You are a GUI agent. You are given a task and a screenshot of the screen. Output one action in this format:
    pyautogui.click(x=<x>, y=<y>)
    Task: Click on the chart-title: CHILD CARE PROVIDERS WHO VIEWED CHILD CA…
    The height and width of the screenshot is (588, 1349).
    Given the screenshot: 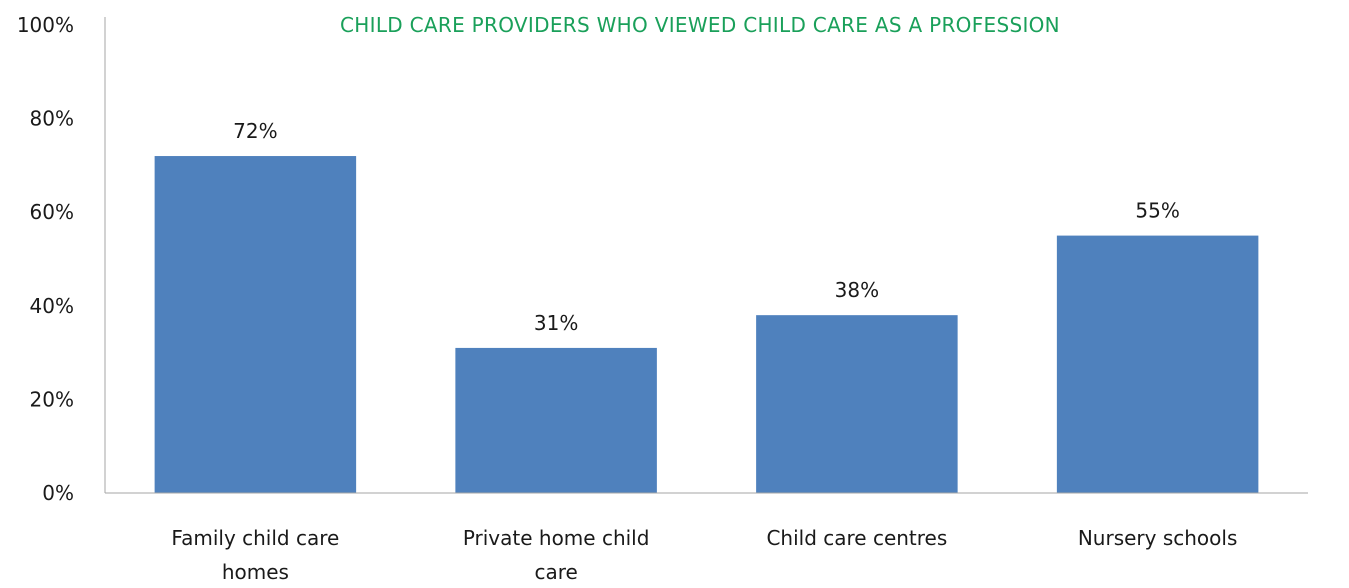 What is the action you would take?
    pyautogui.click(x=700, y=25)
    